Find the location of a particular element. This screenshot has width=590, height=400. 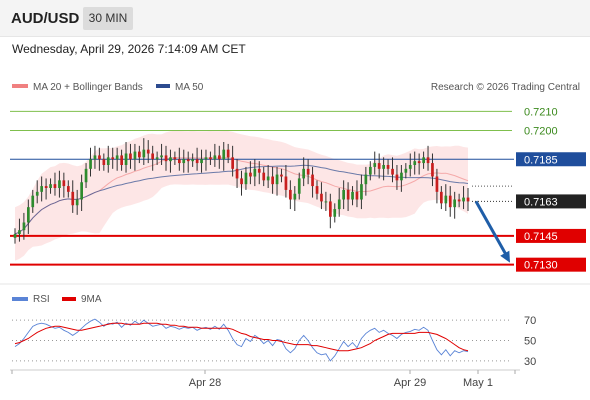

legend-bollinger-label: MA 20 + Bollinger Bands is located at coordinates (88, 87).